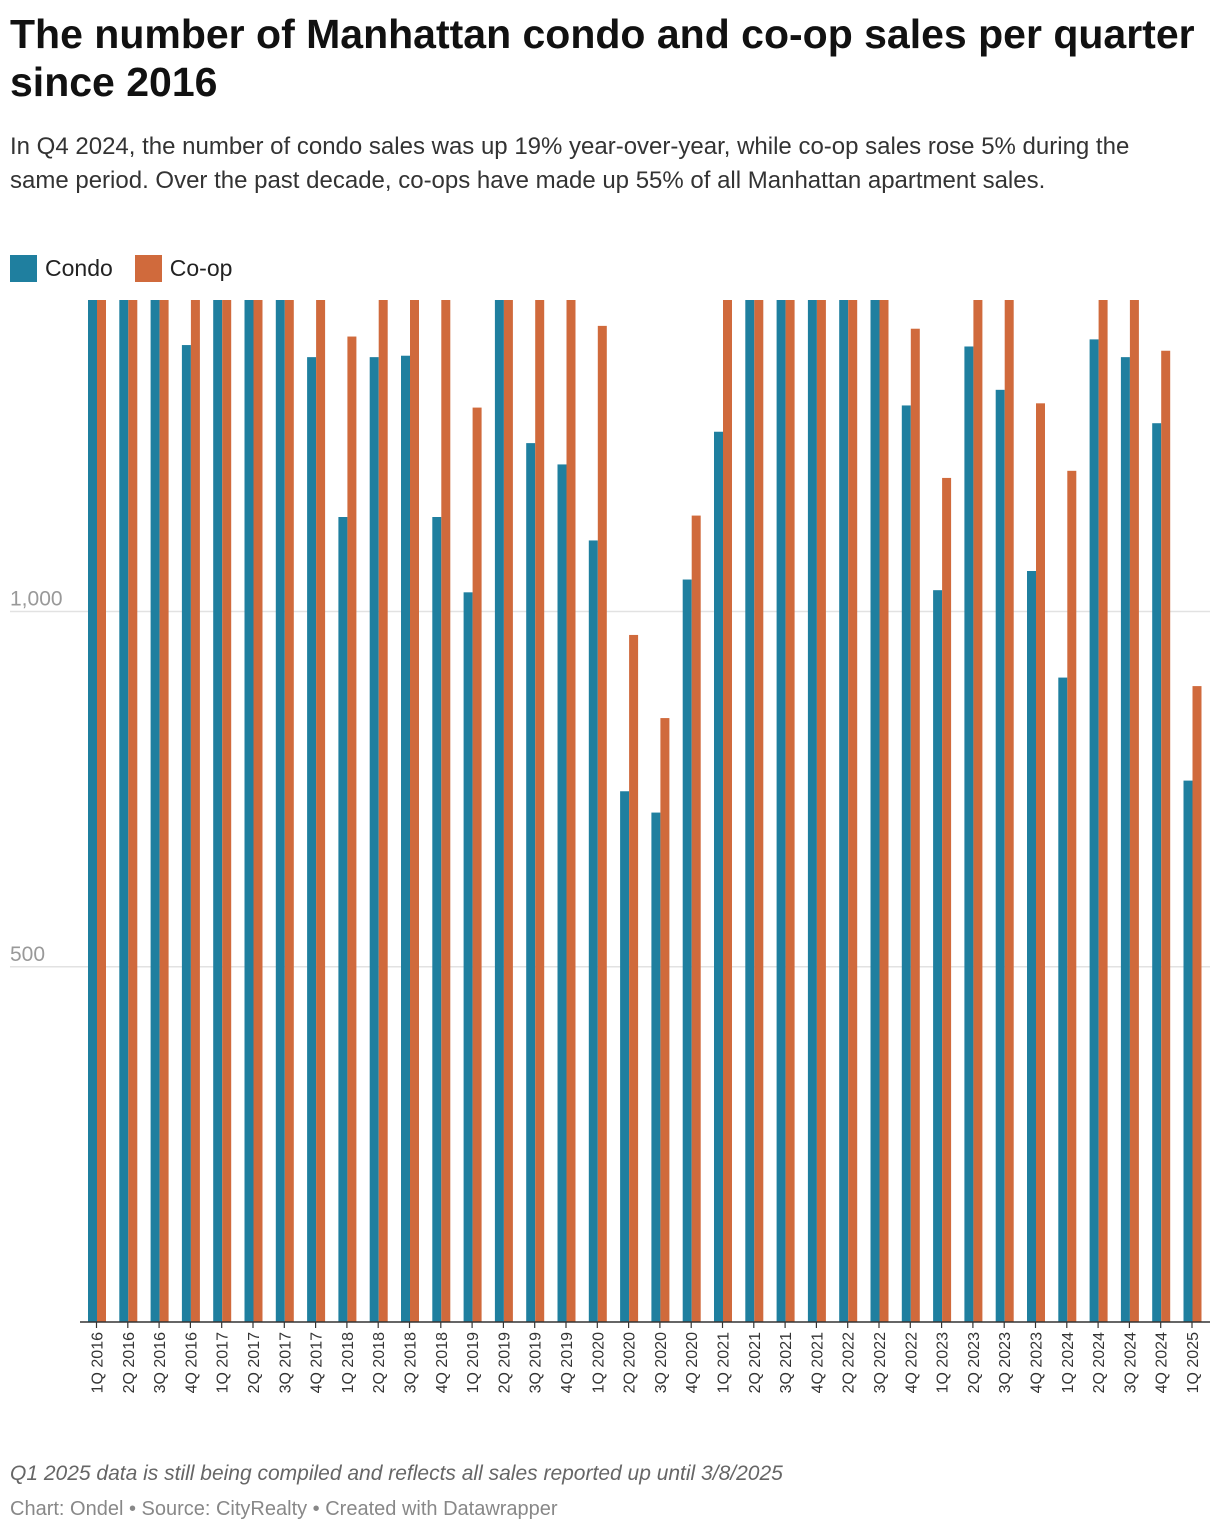 The width and height of the screenshot is (1220, 1536). What do you see at coordinates (938, 956) in the screenshot?
I see `bar-condo: Condo 1Q 2023: 1030` at bounding box center [938, 956].